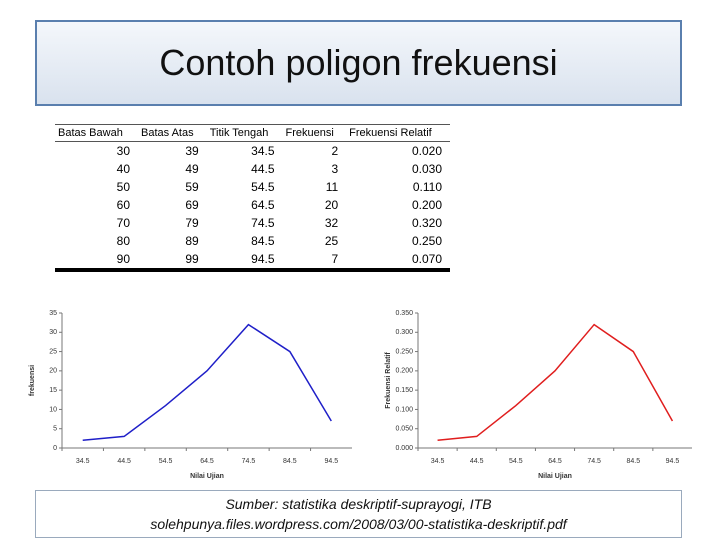 The width and height of the screenshot is (720, 540). I want to click on table-row: 40 49 44.5 3 0.030, so click(252, 169).